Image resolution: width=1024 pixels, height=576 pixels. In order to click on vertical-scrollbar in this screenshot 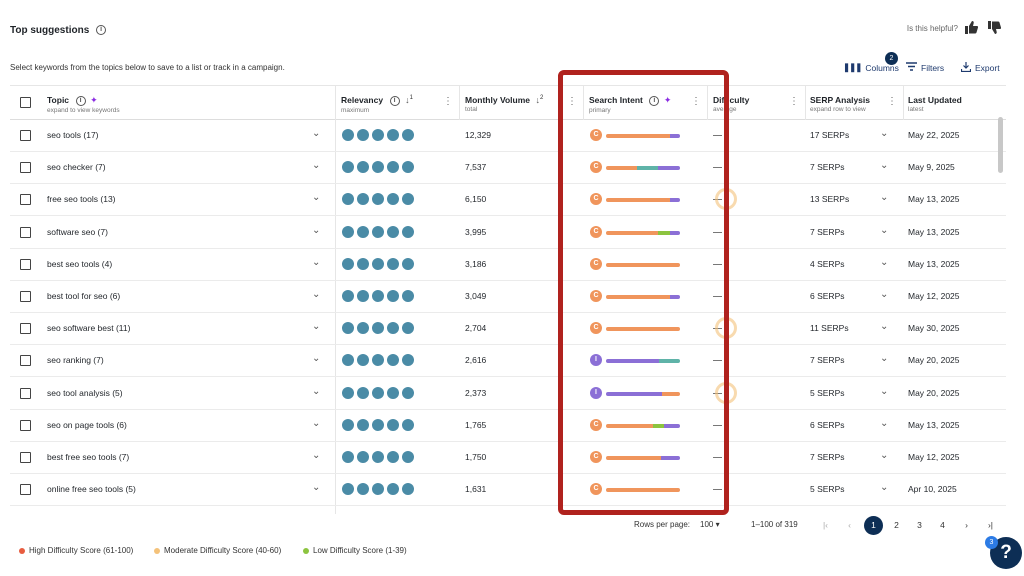, I will do `click(1000, 145)`.